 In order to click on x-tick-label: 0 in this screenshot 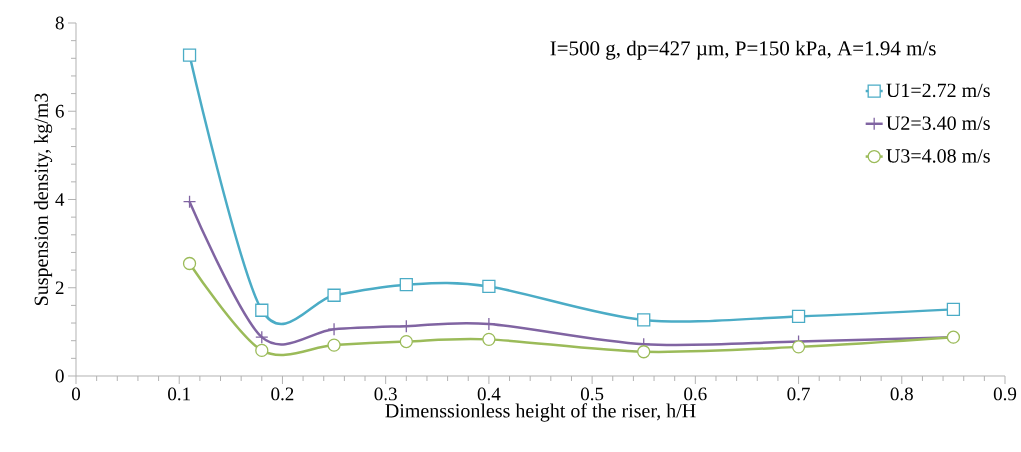, I will do `click(76, 394)`.